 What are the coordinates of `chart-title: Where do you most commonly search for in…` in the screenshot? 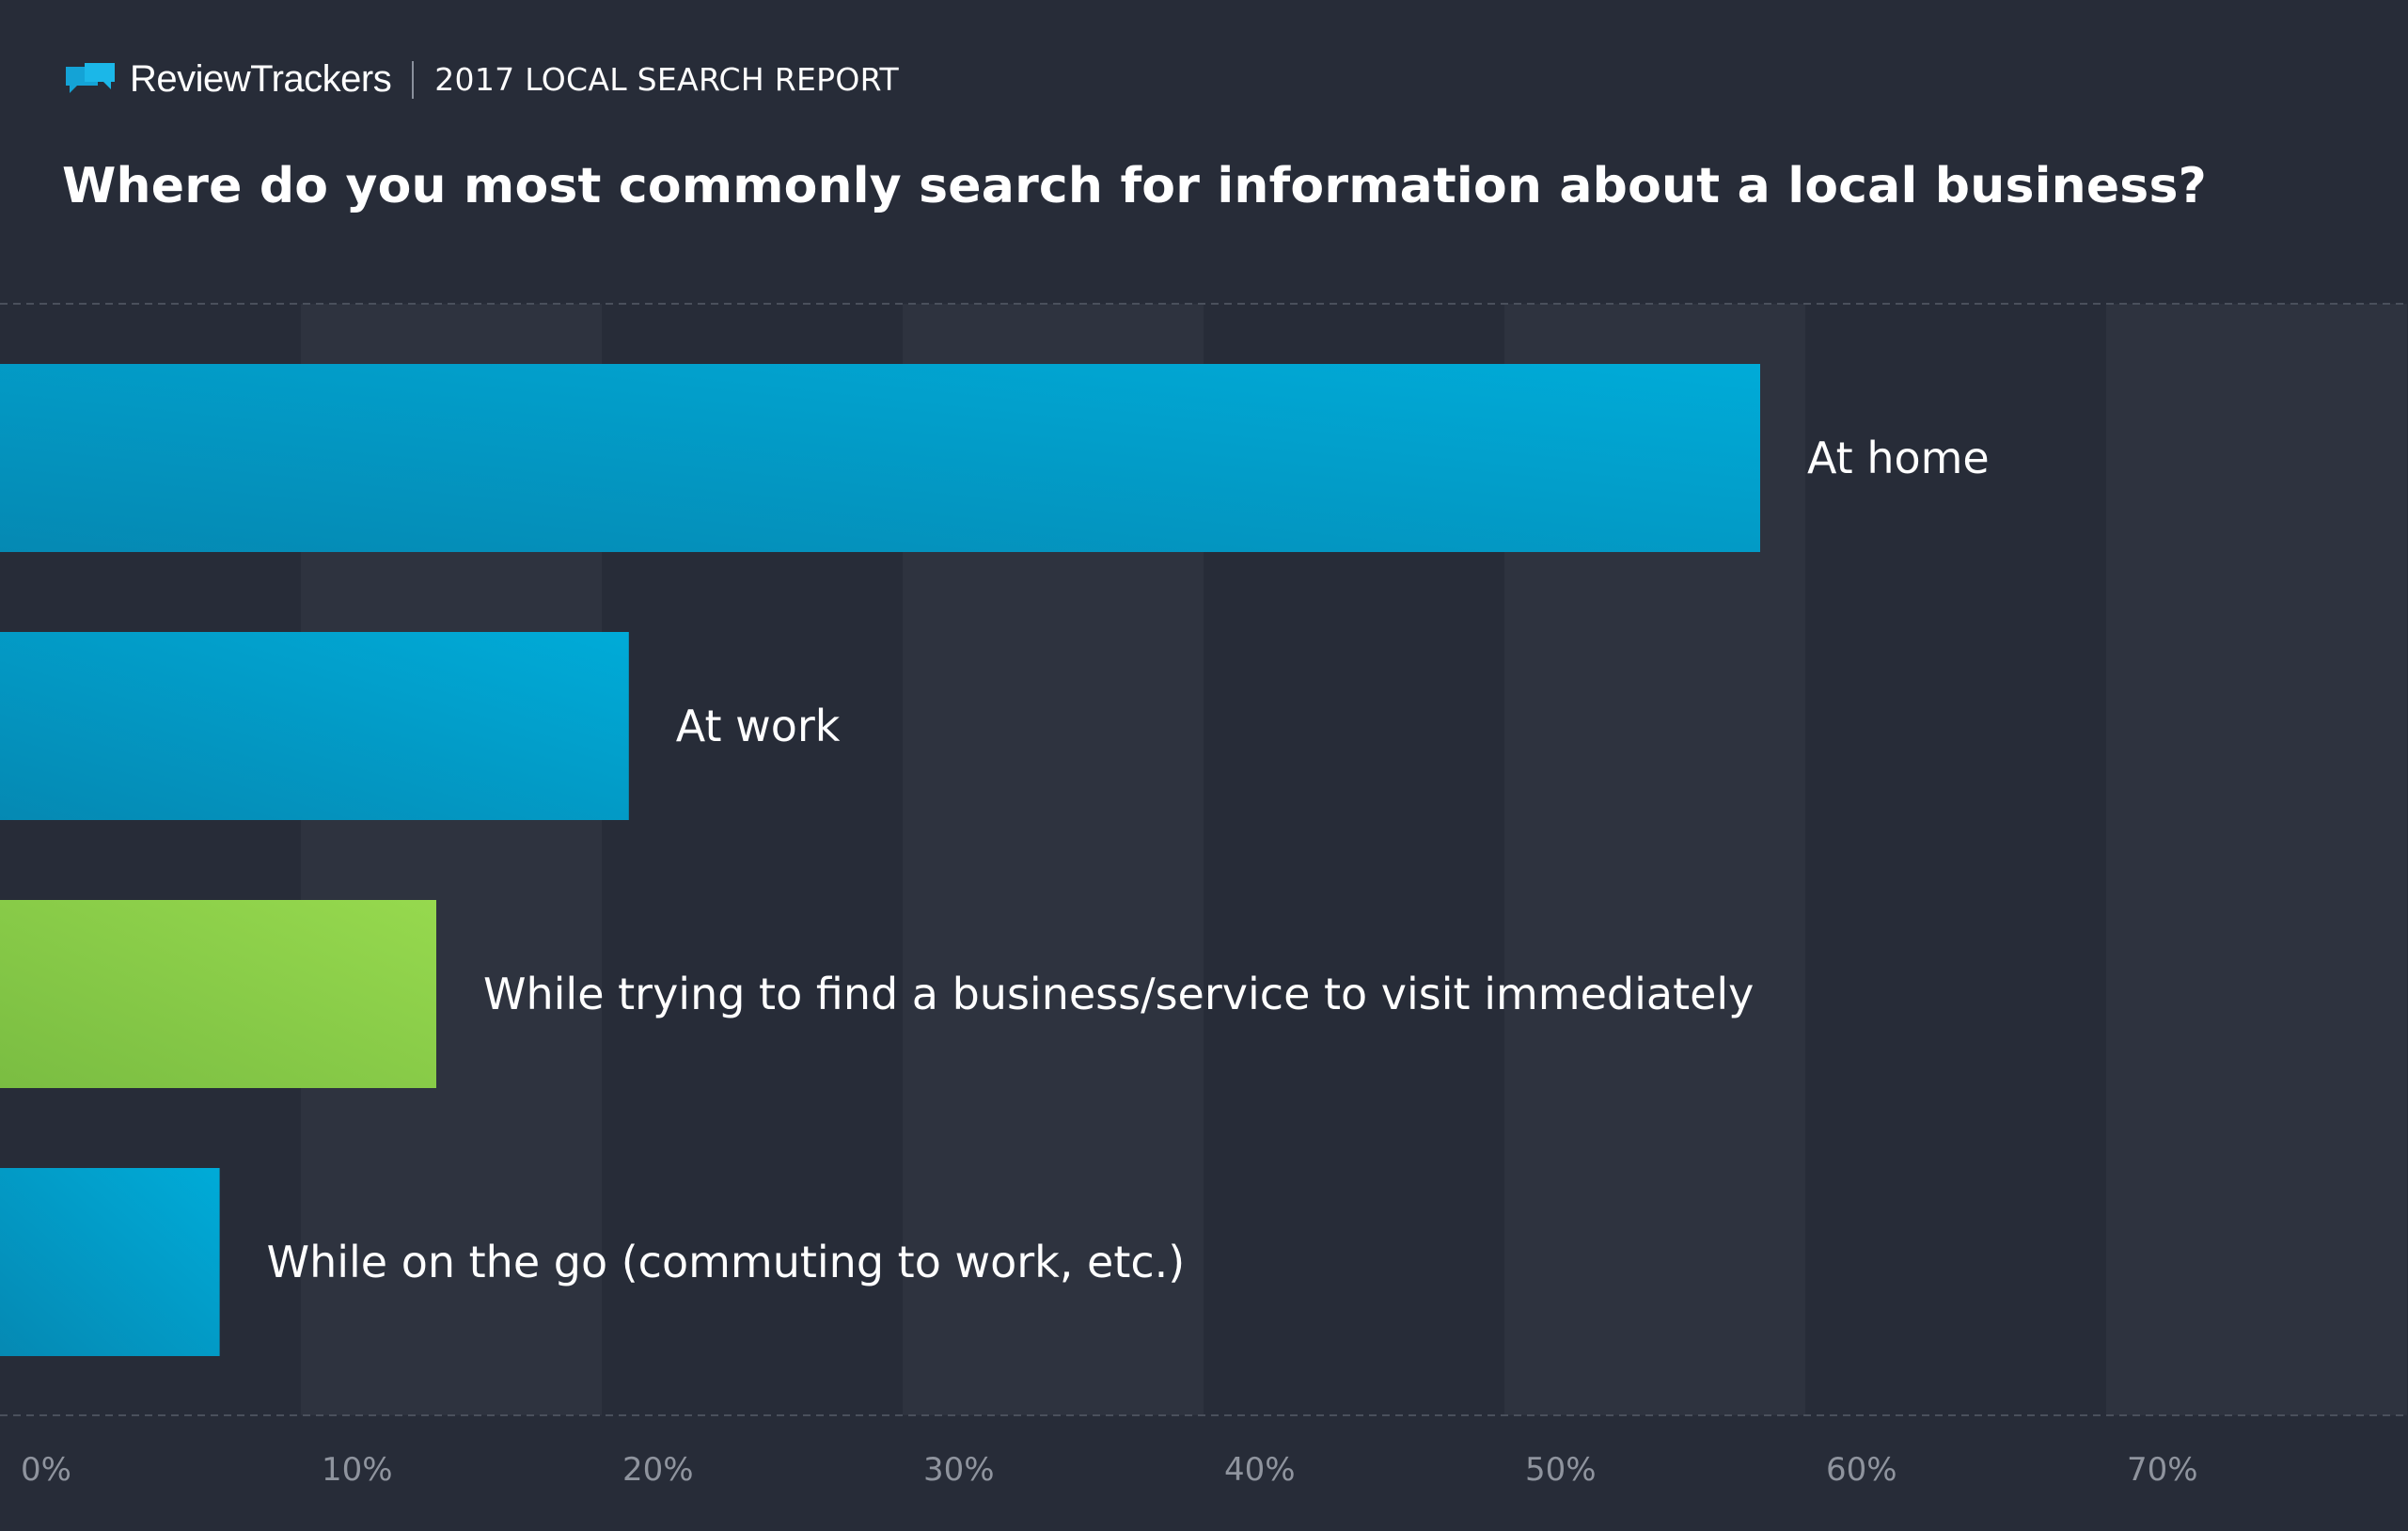 It's located at (1134, 186).